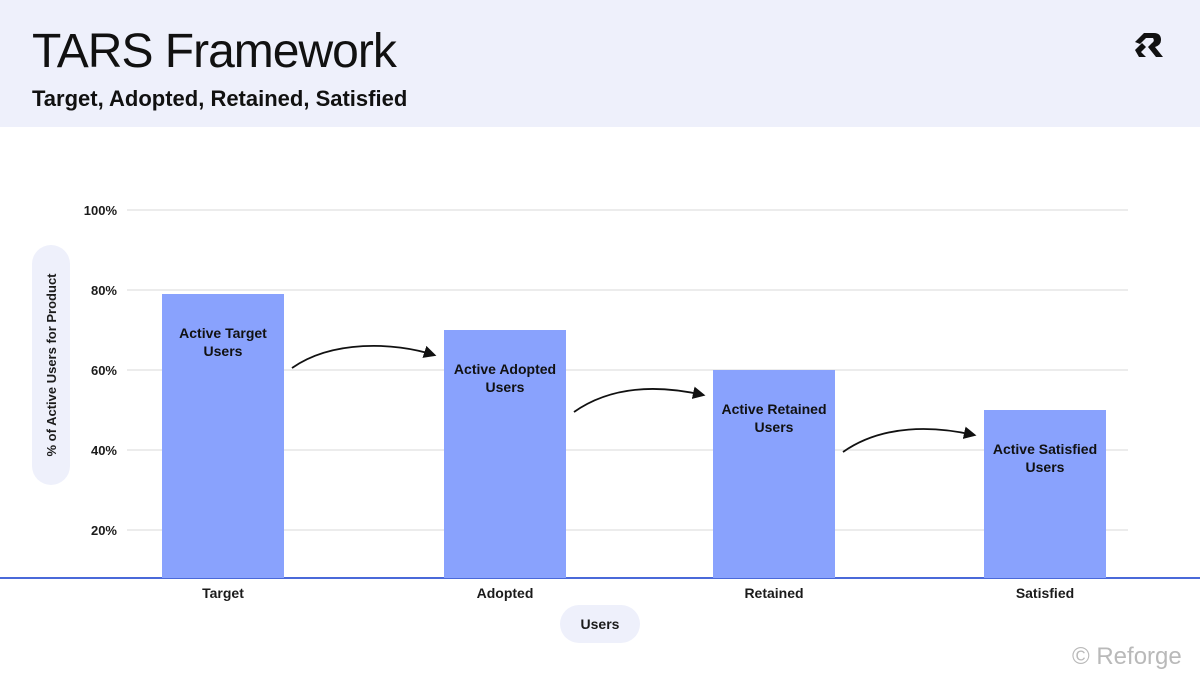 The height and width of the screenshot is (675, 1200). What do you see at coordinates (214, 51) in the screenshot?
I see `page-title: TARS Framework` at bounding box center [214, 51].